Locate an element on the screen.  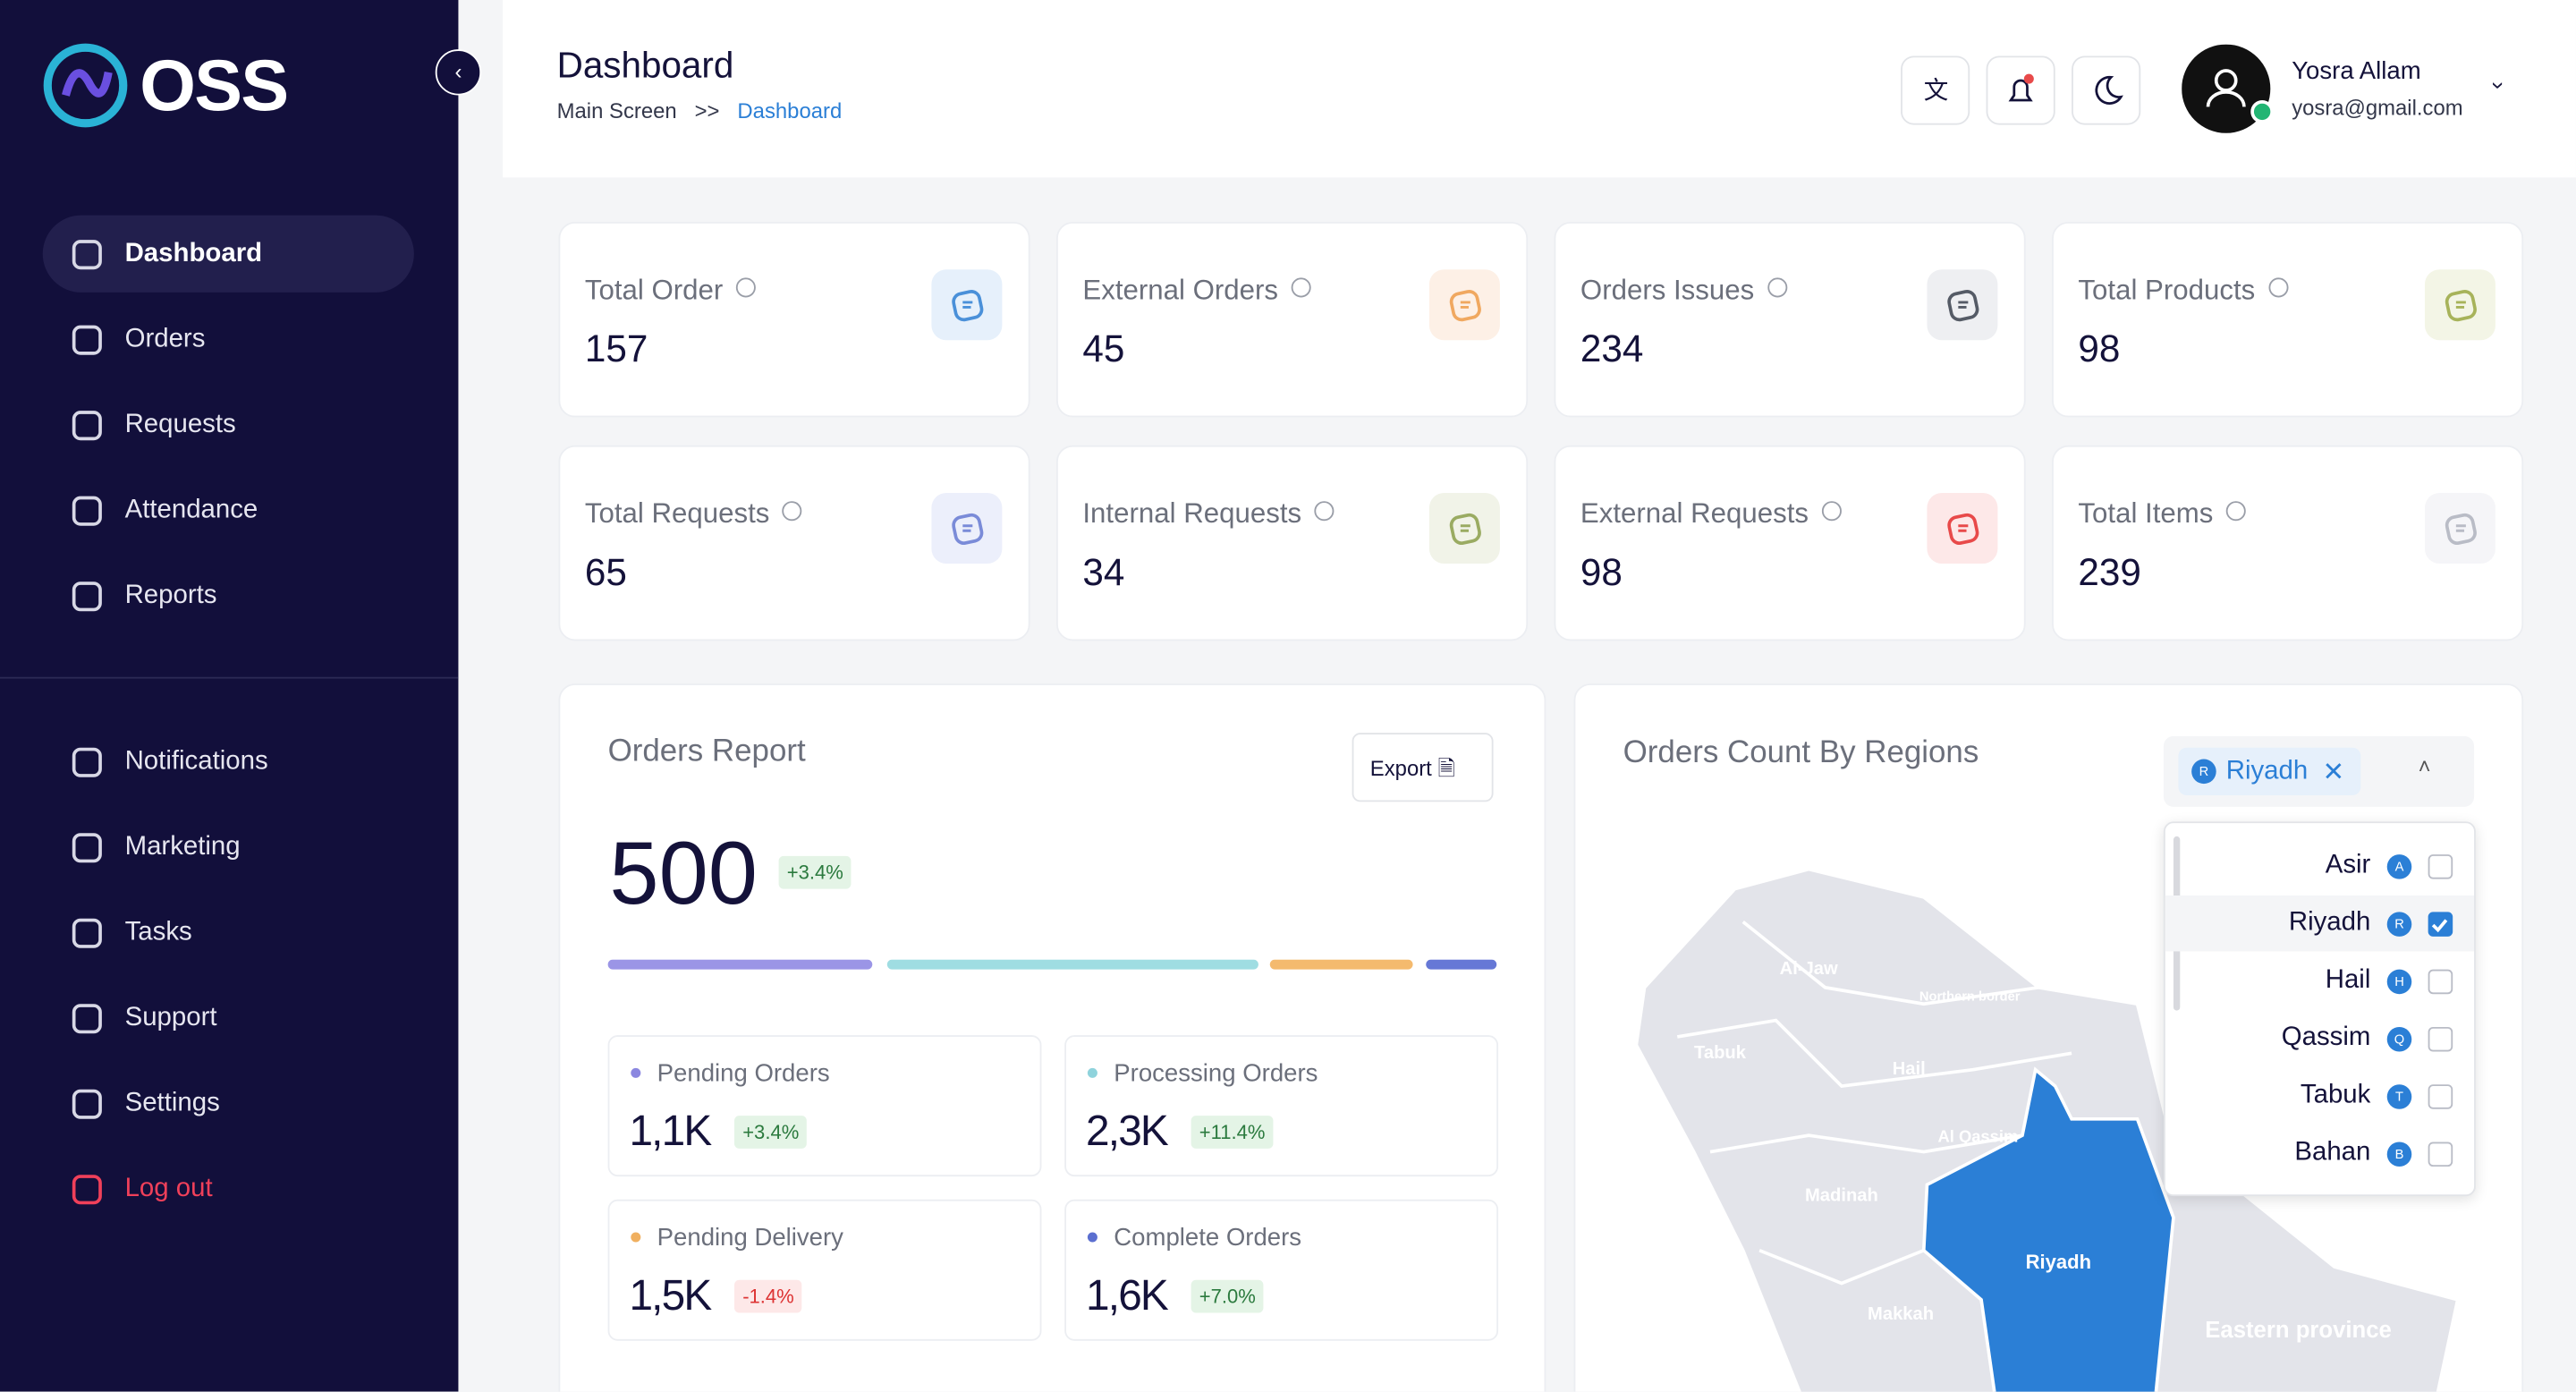
region-option: Riyadh R is located at coordinates (2320, 923).